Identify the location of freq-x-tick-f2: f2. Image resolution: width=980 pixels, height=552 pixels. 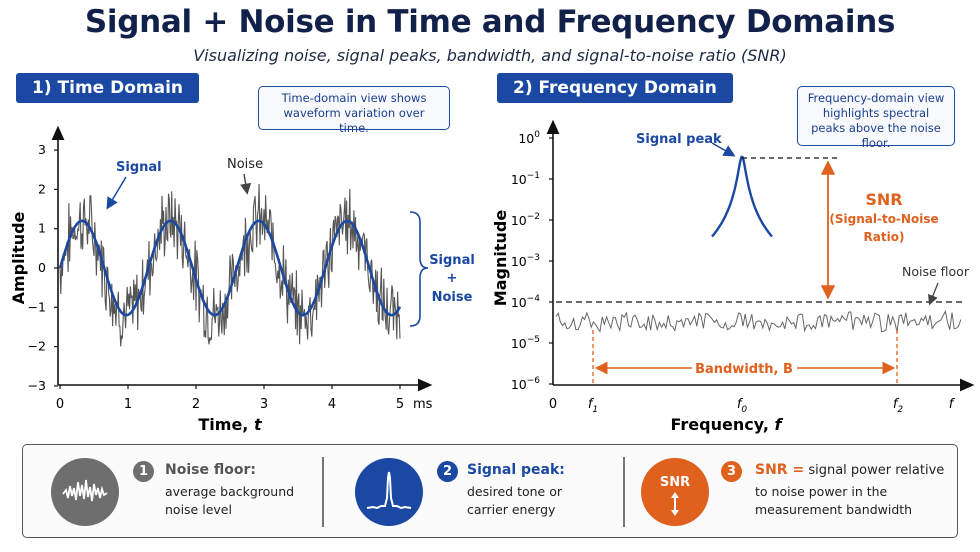
(898, 406).